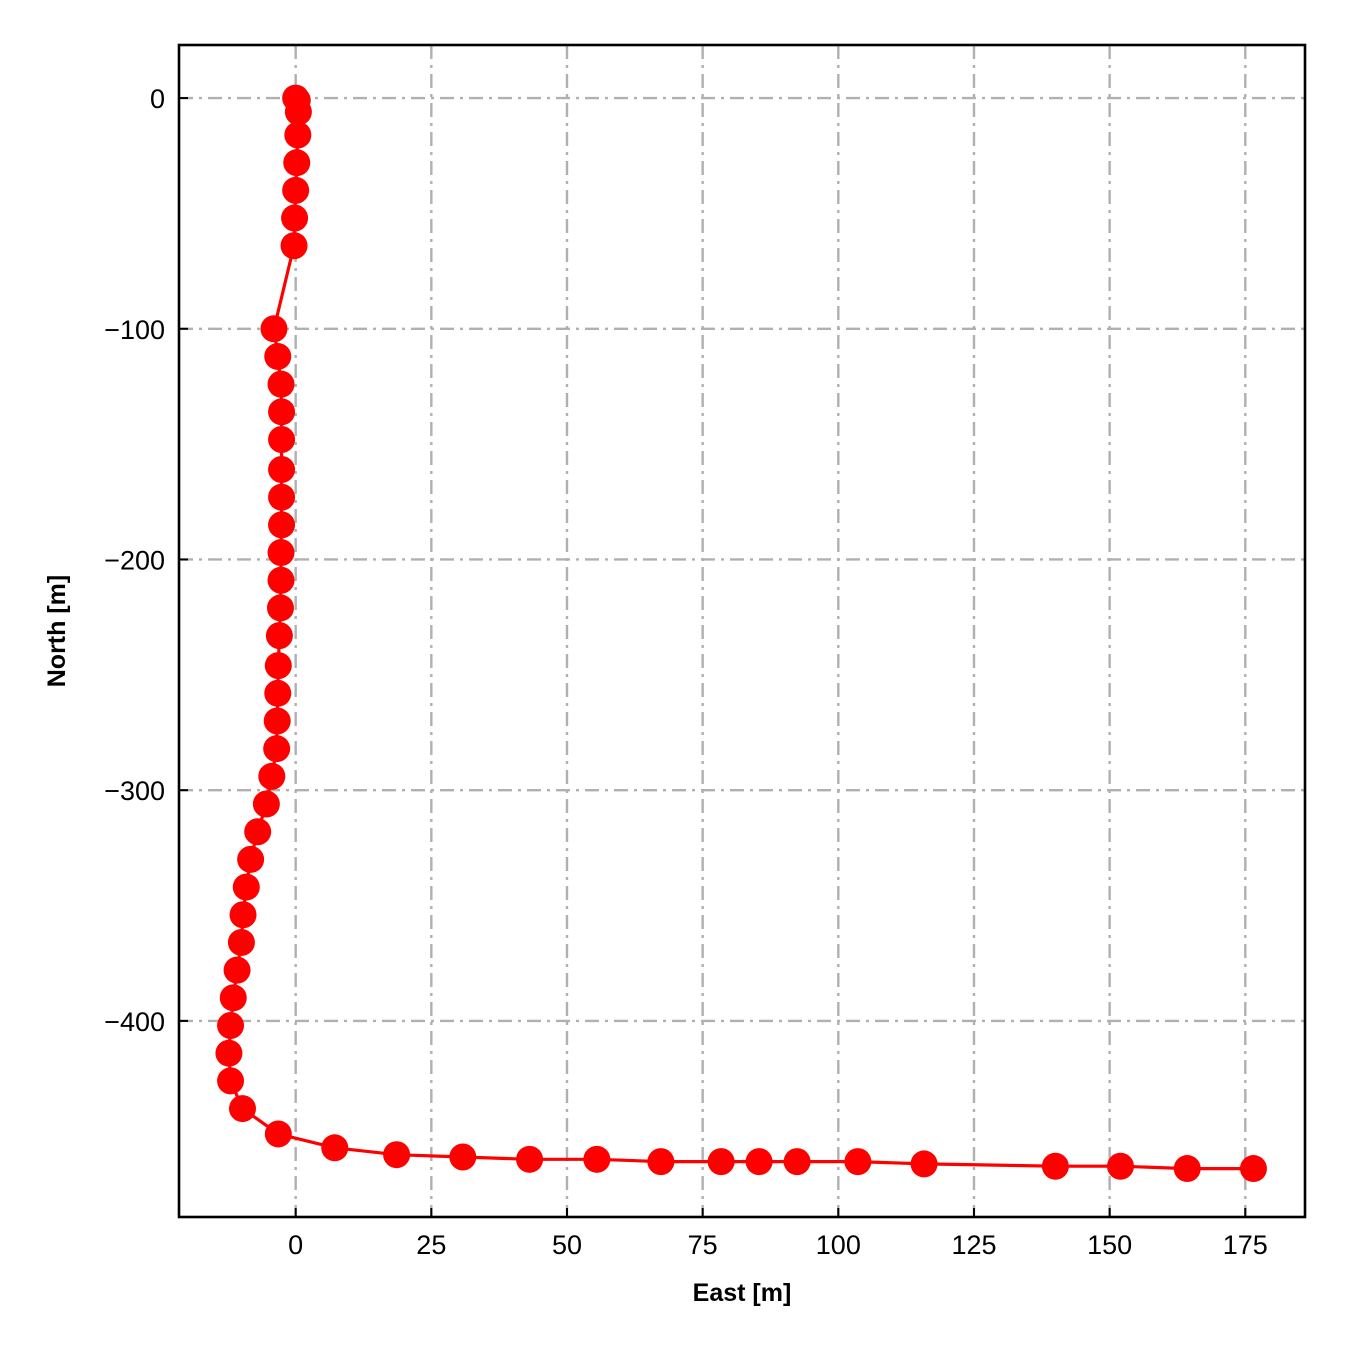  I want to click on x-tick-label: 150, so click(1109, 1245).